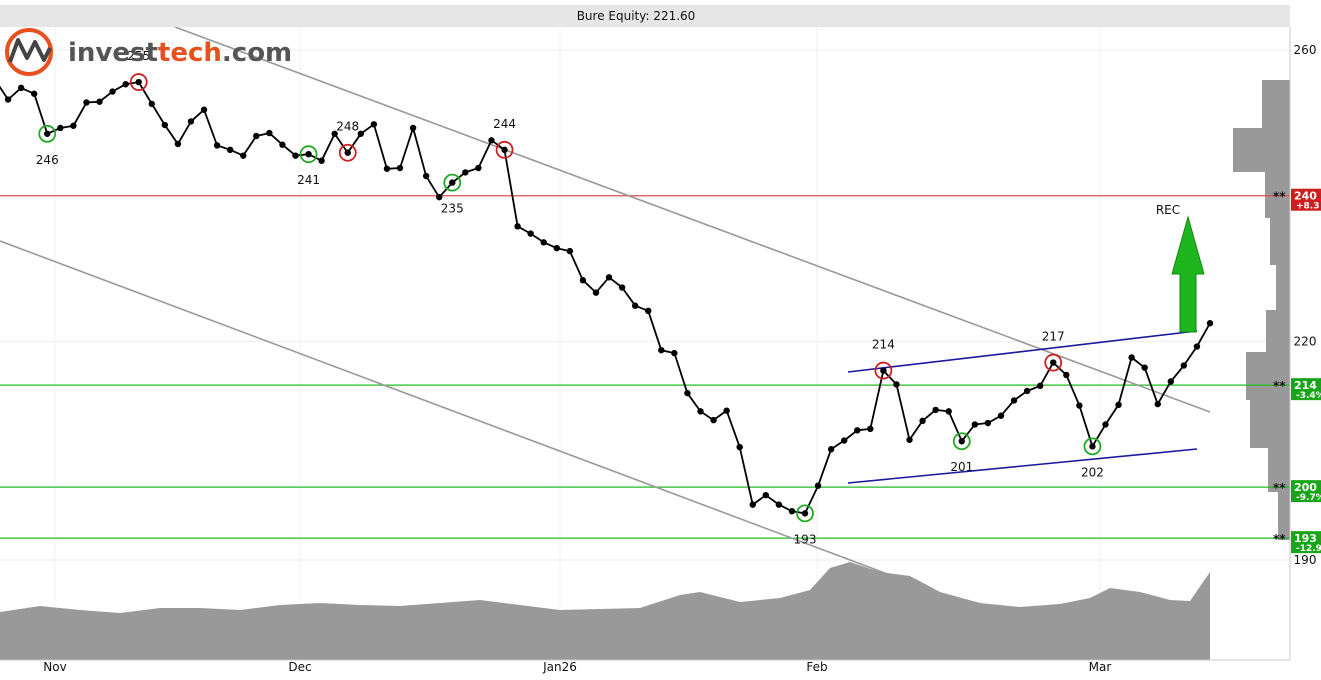 This screenshot has width=1321, height=680. Describe the element at coordinates (1308, 549) in the screenshot. I see `level-pct: -12.9` at that location.